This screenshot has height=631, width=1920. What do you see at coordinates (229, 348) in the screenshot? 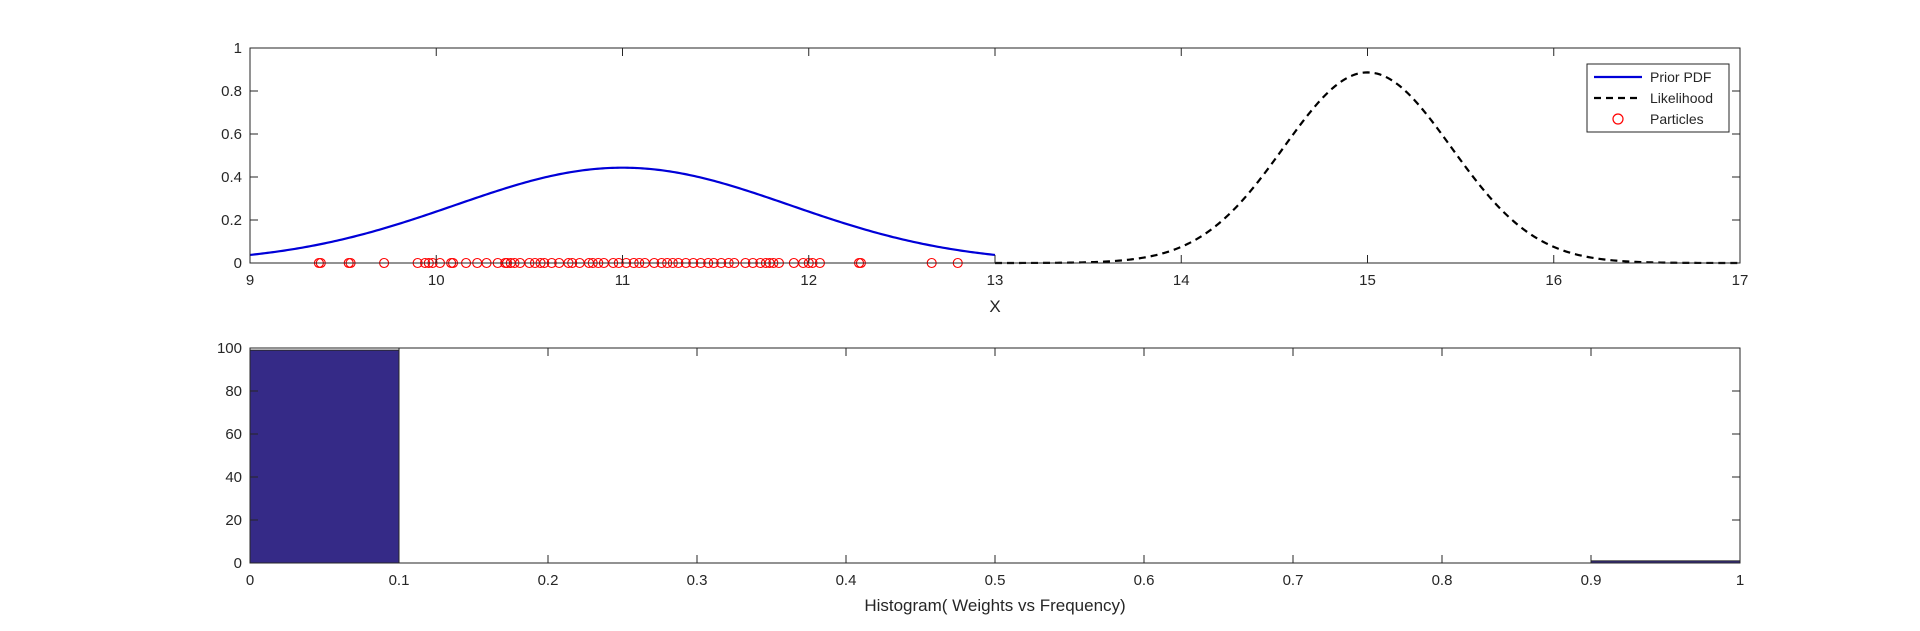
I see `y-tick-label: 100` at bounding box center [229, 348].